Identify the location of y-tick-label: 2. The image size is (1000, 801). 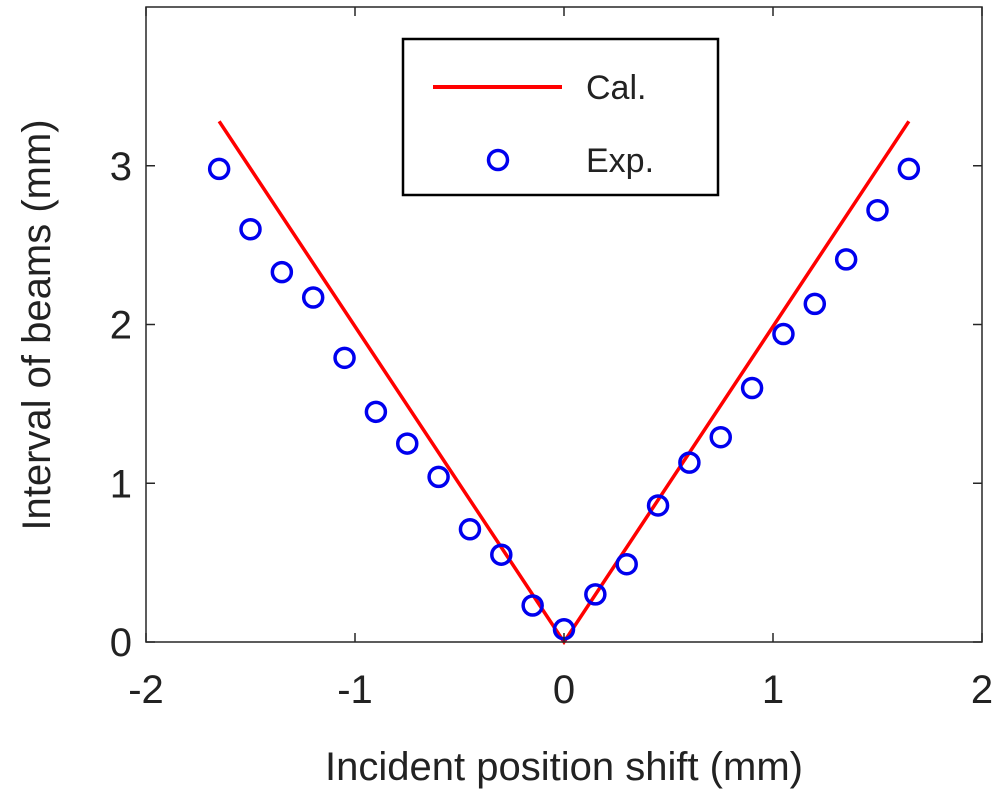
(121, 326).